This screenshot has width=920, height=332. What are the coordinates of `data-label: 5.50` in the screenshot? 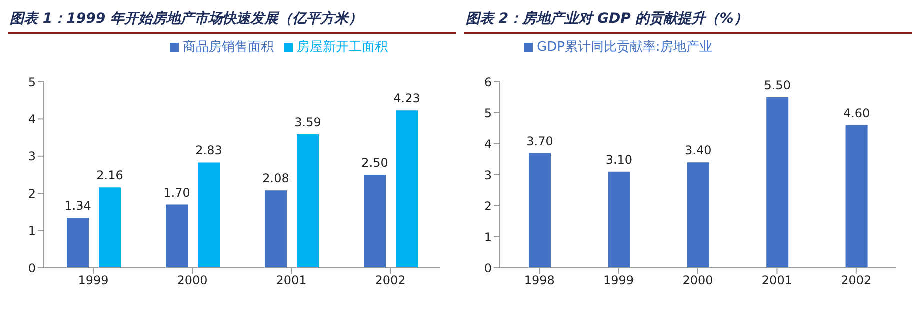 It's located at (777, 85).